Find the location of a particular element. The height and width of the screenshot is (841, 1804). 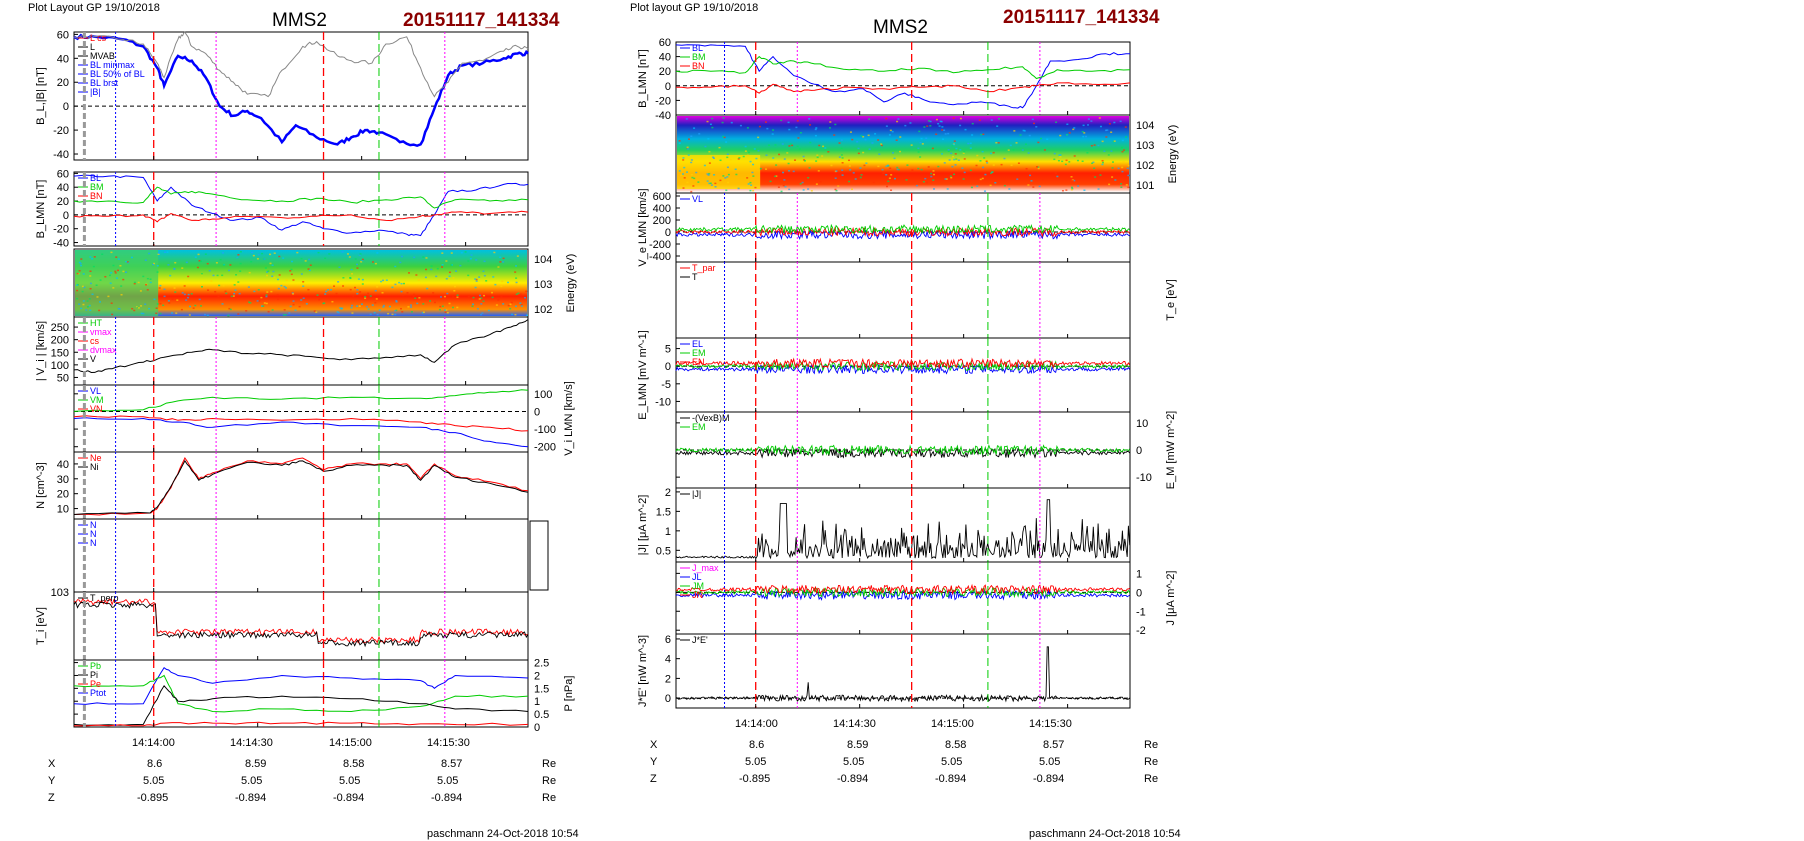

legend-label: BL brst is located at coordinates (104, 83).